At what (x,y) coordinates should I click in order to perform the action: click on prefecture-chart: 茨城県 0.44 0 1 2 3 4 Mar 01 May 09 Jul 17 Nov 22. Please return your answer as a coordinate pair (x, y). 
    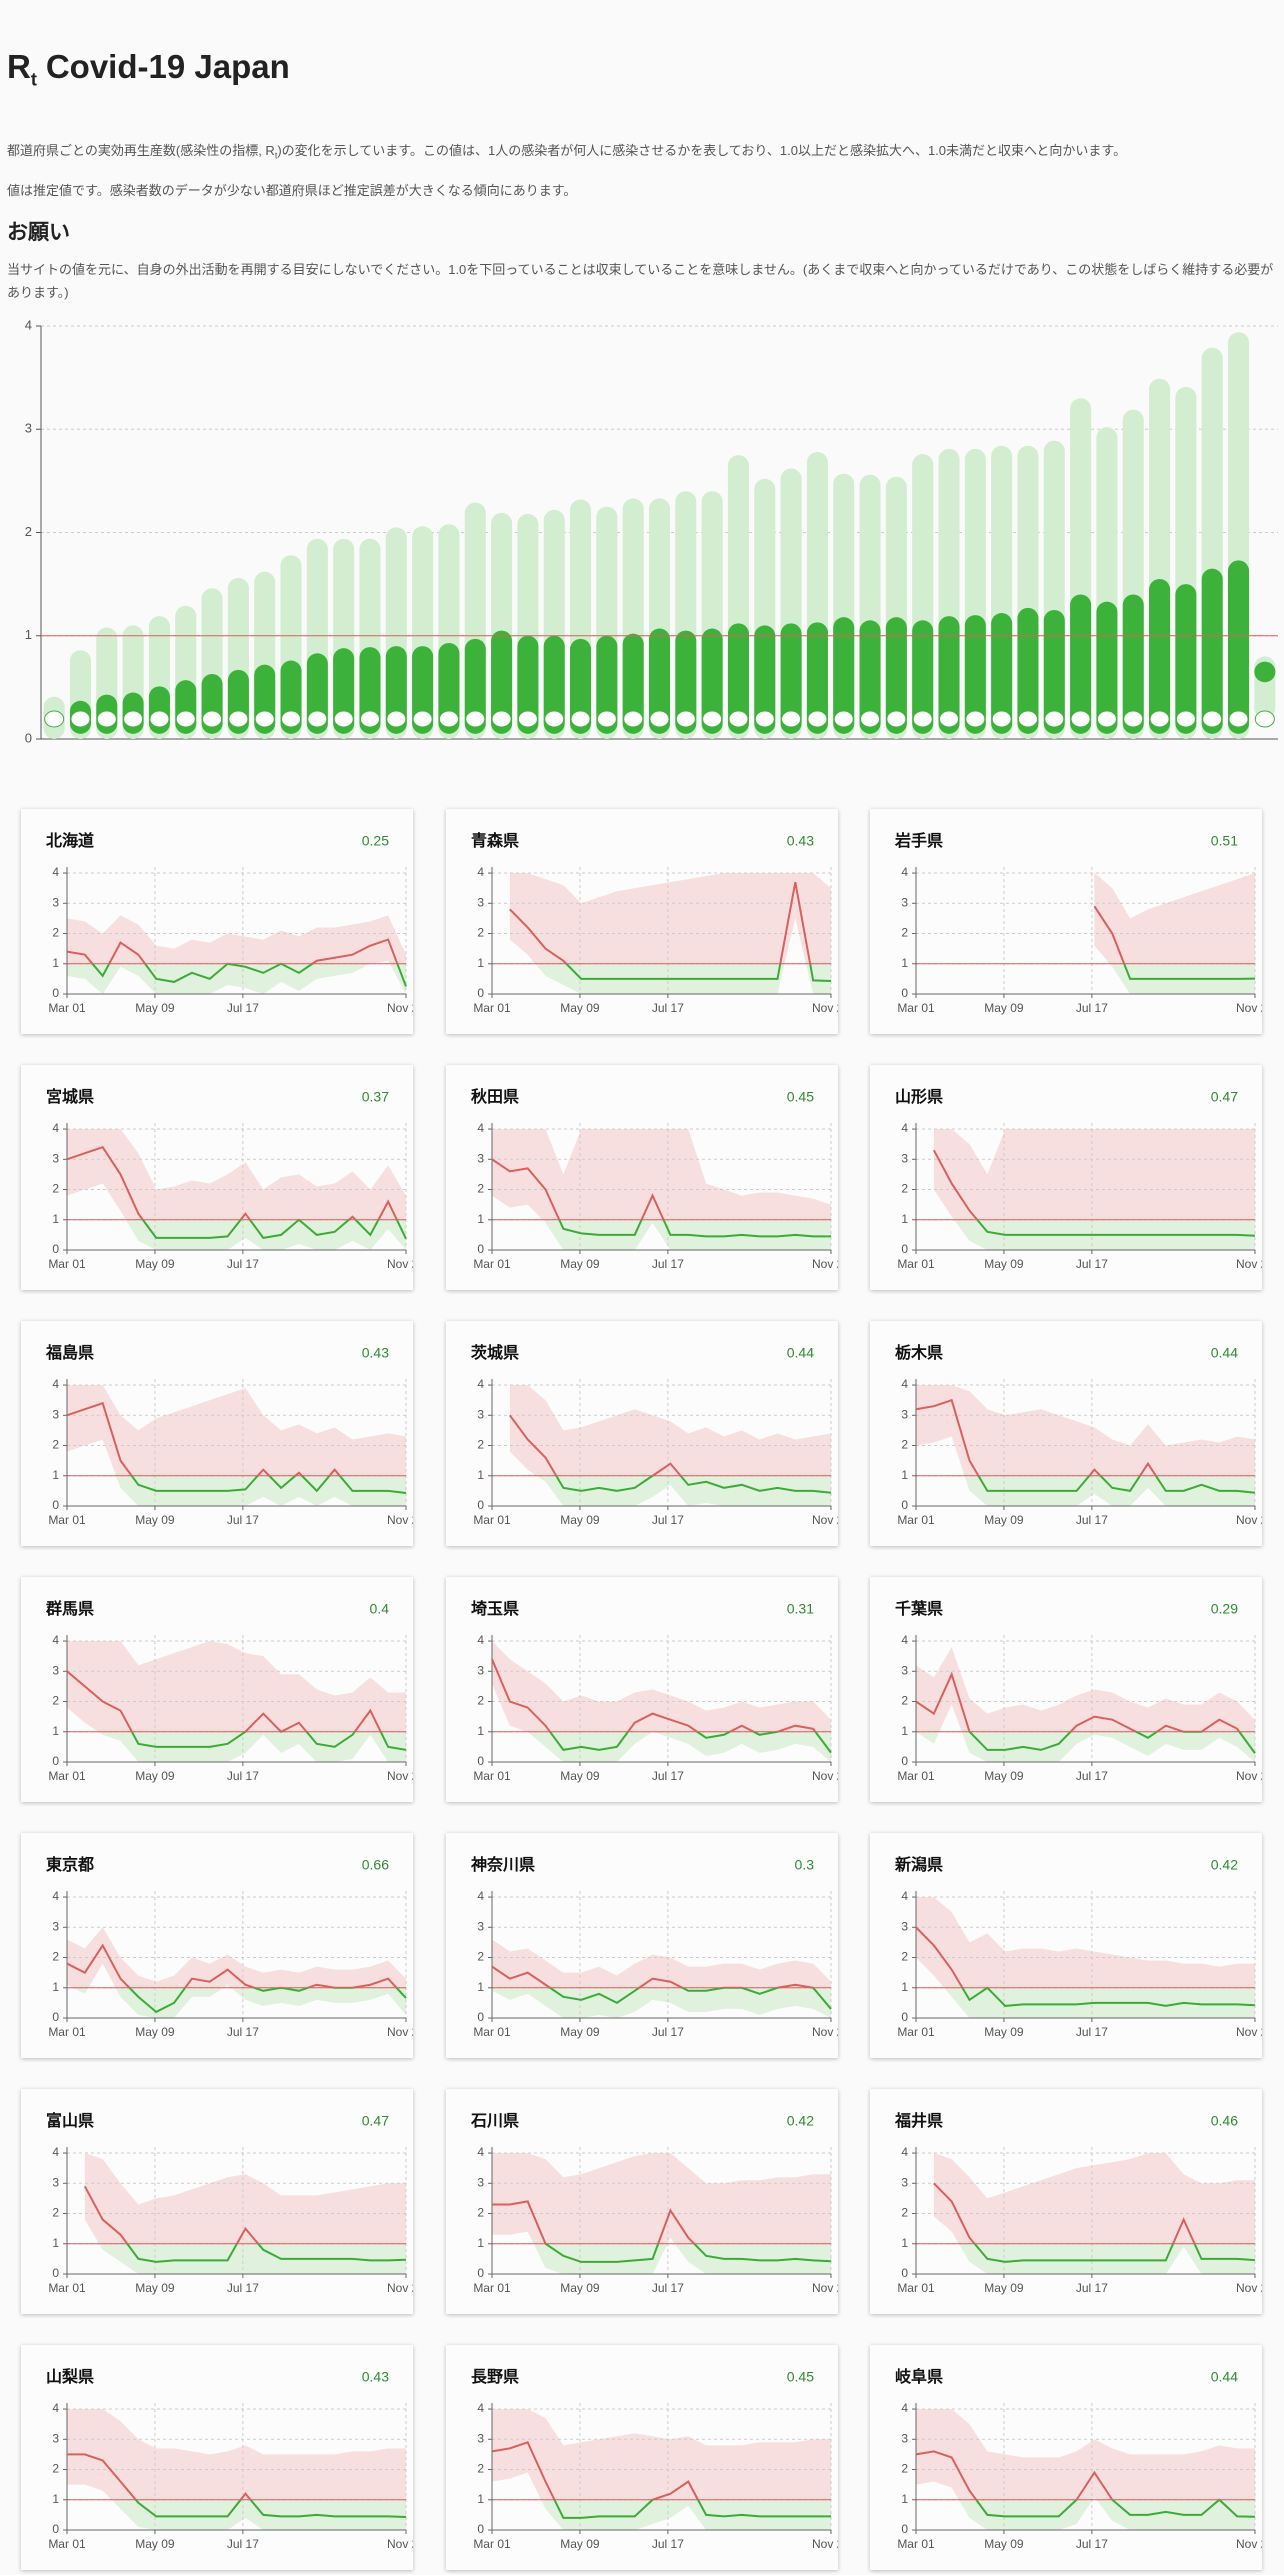
    Looking at the image, I should click on (660, 1435).